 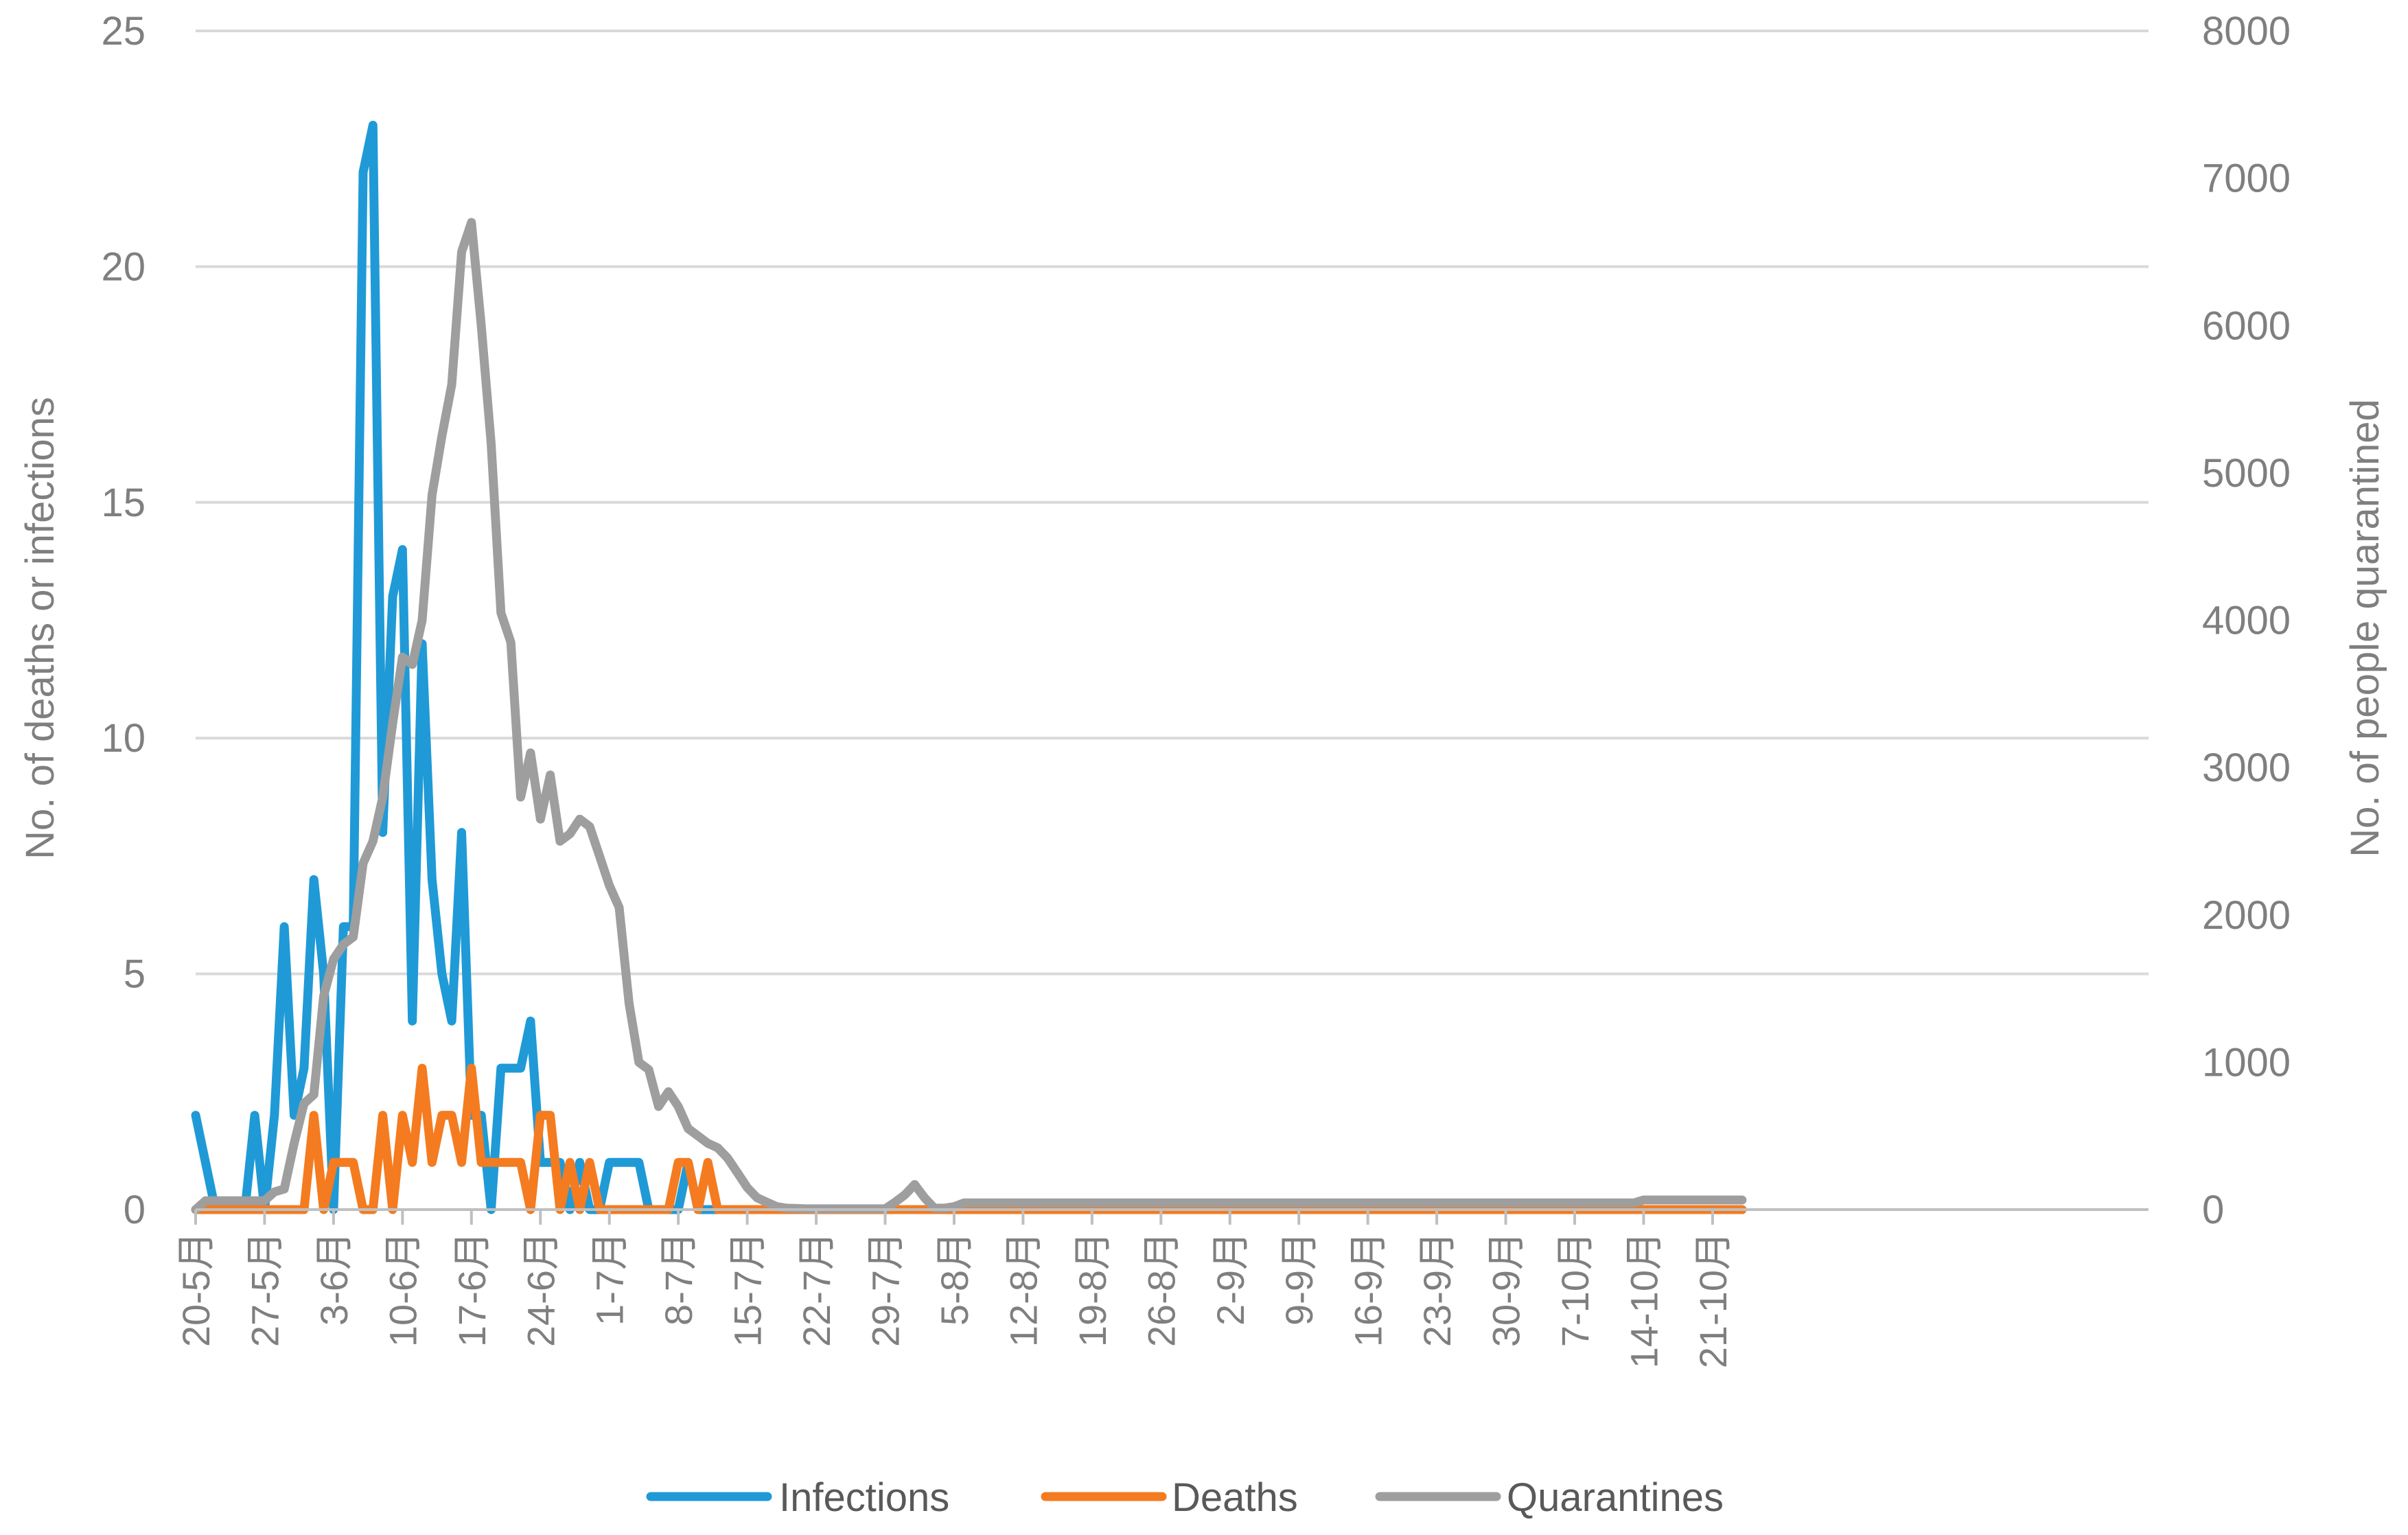 What do you see at coordinates (334, 1279) in the screenshot?
I see `x-tick-label: 3-6月` at bounding box center [334, 1279].